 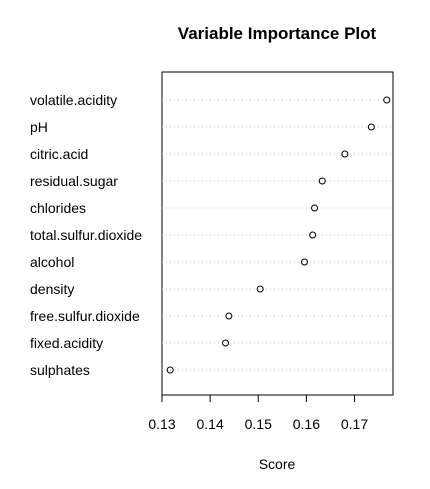 What do you see at coordinates (74, 181) in the screenshot?
I see `category-label: residual.sugar` at bounding box center [74, 181].